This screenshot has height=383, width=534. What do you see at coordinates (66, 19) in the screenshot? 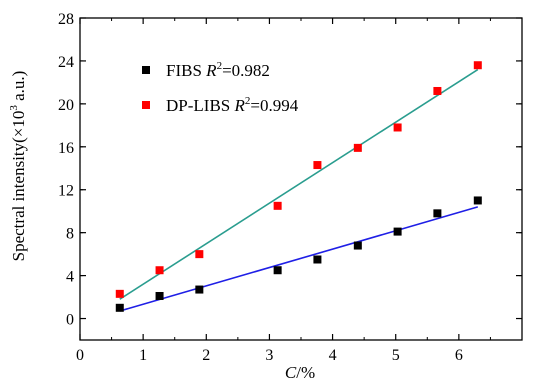
I see `y-tick-label: 28` at bounding box center [66, 19].